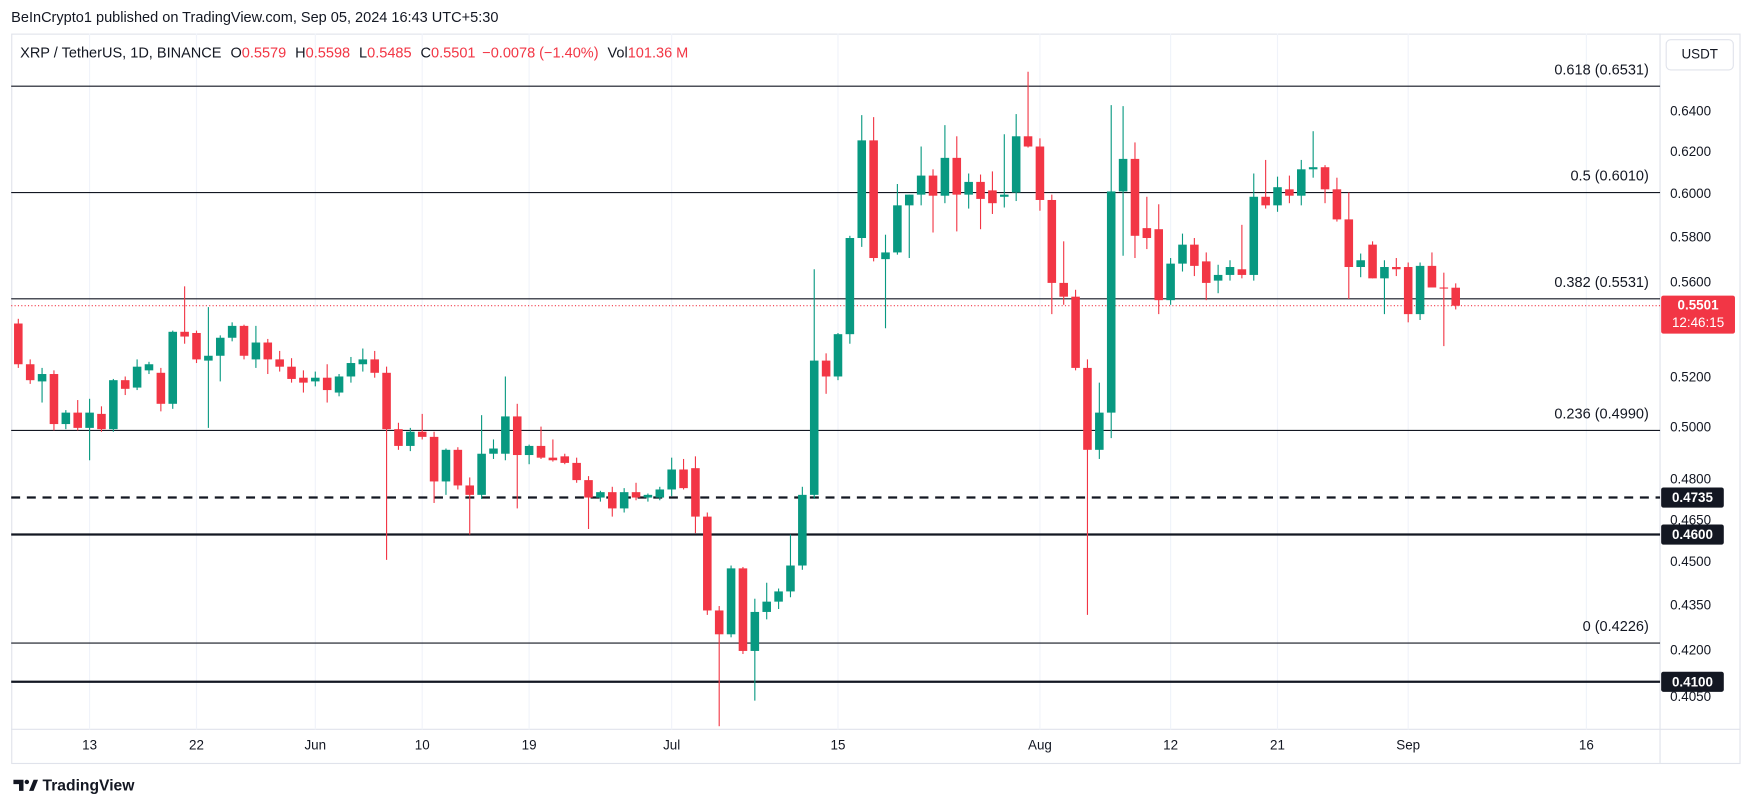 This screenshot has height=806, width=1754. What do you see at coordinates (1698, 314) in the screenshot?
I see `last-price-box` at bounding box center [1698, 314].